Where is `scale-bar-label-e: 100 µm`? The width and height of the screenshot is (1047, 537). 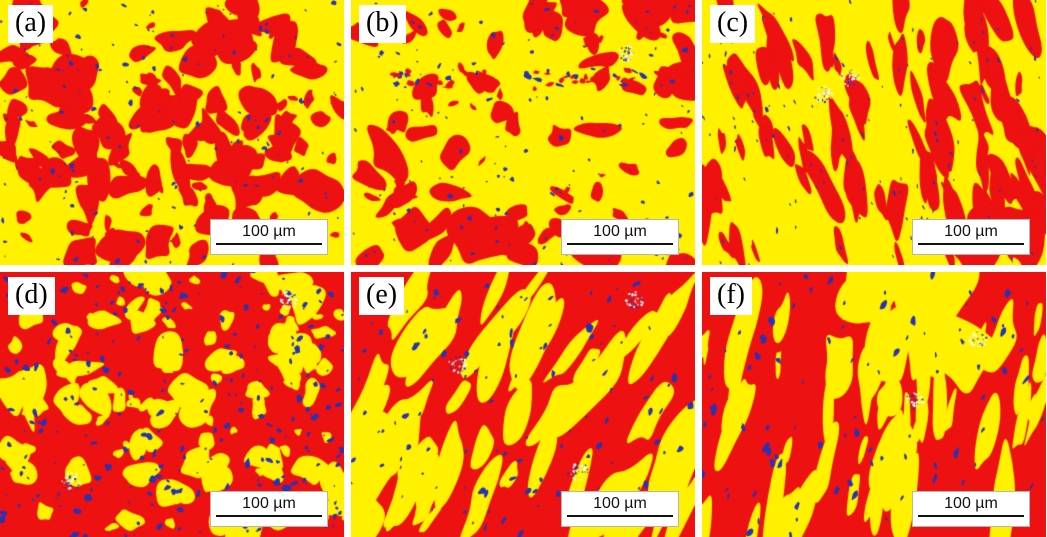 scale-bar-label-e: 100 µm is located at coordinates (620, 503).